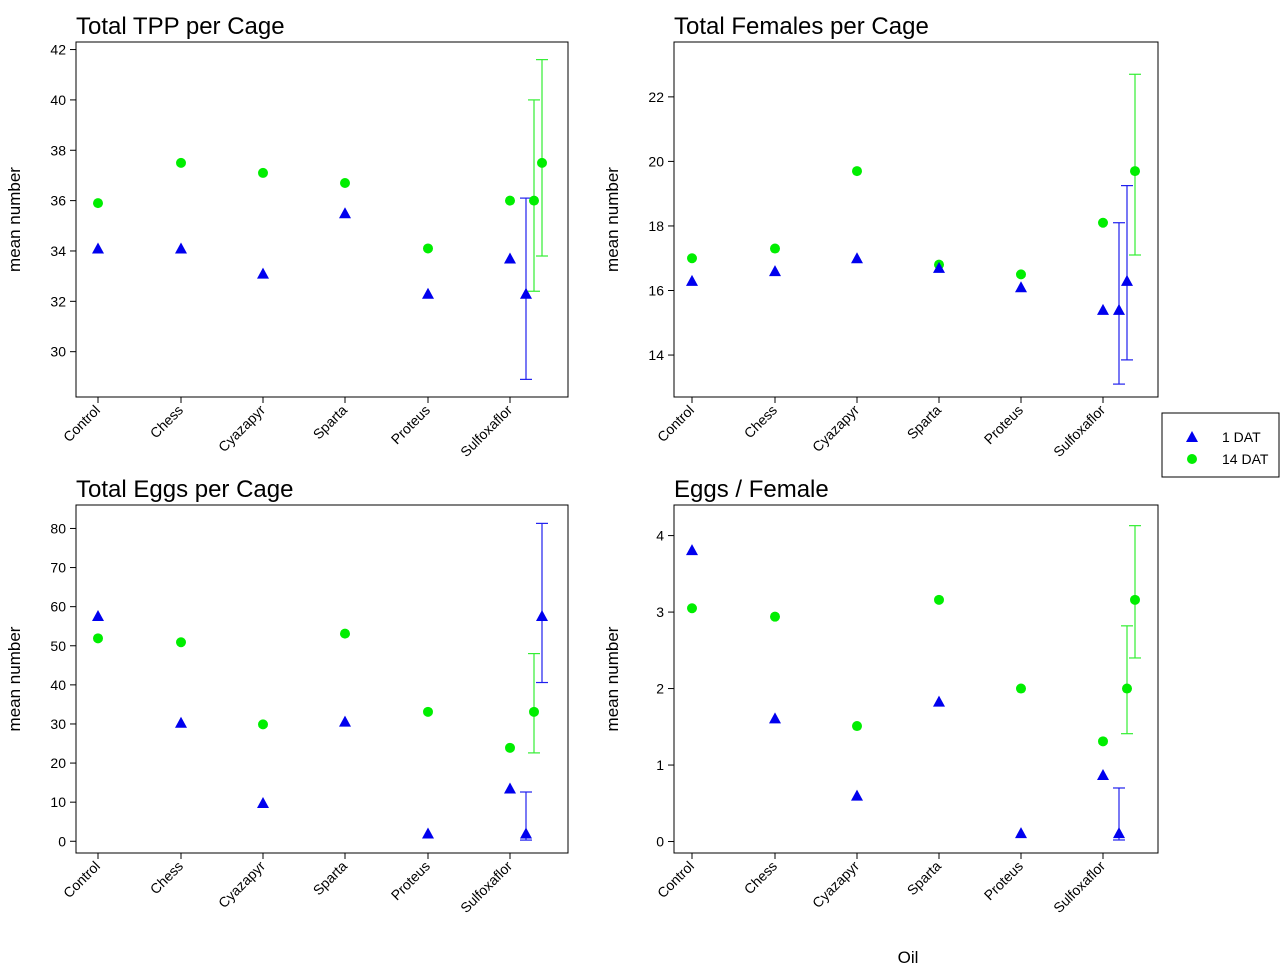 This screenshot has width=1281, height=974. I want to click on legend-marker-triangle, so click(1192, 436).